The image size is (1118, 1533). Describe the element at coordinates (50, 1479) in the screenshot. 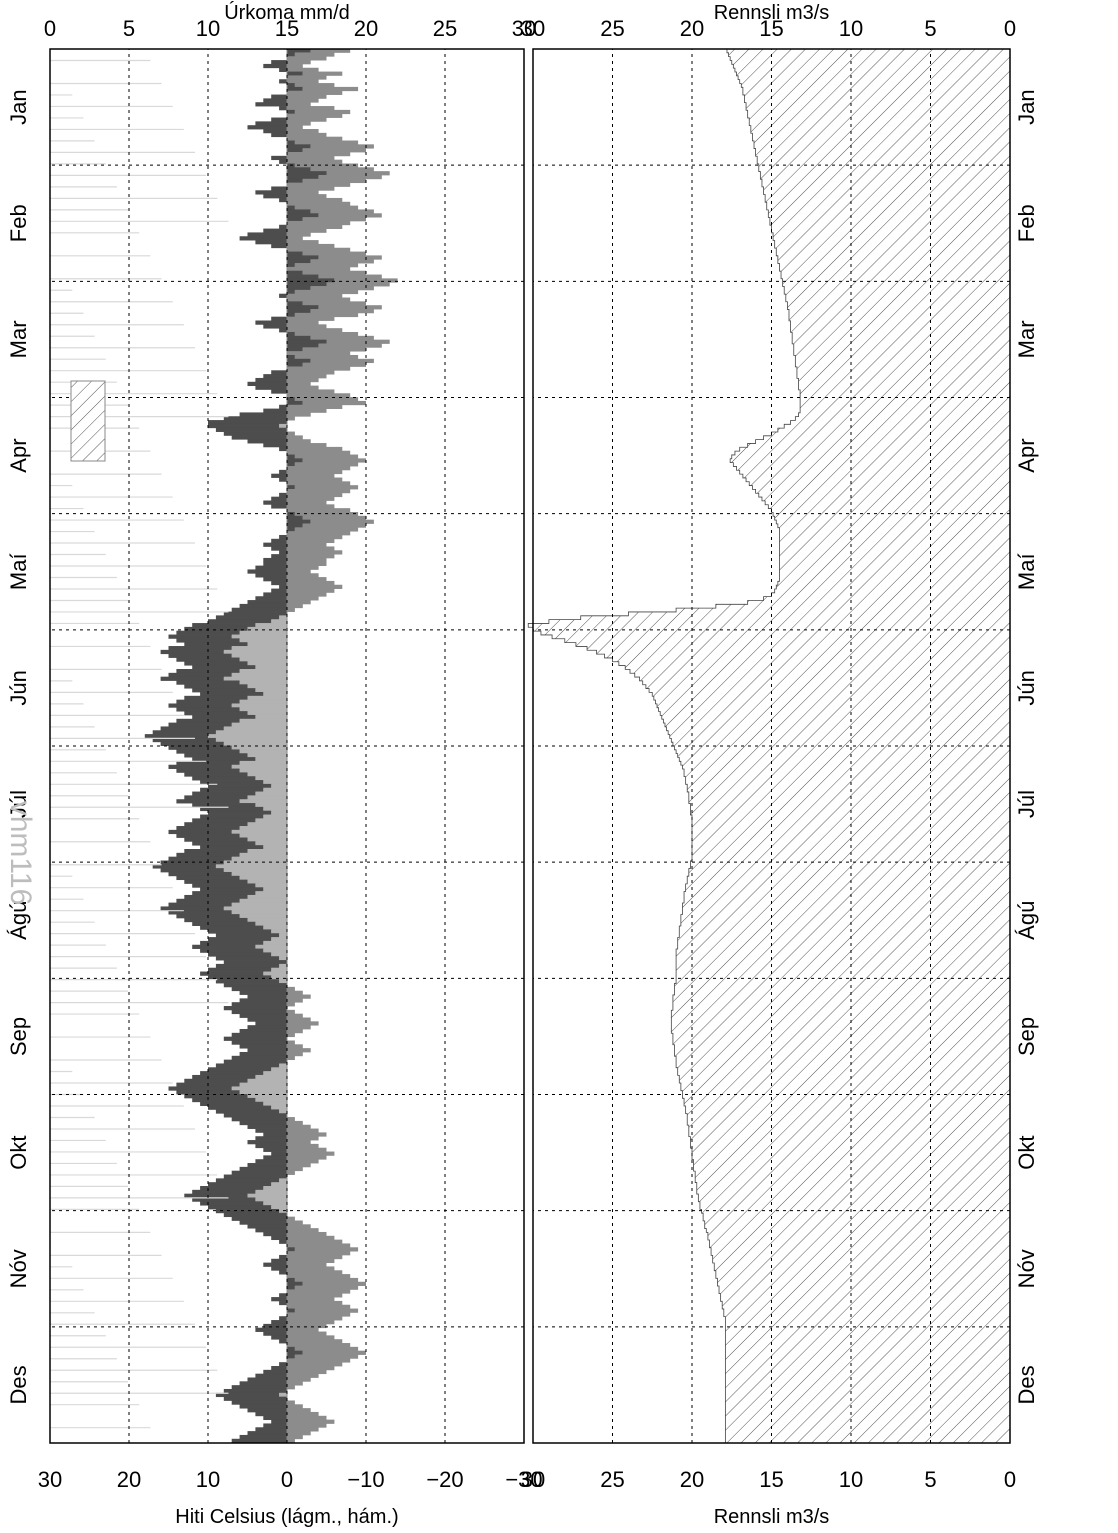

I see `temp-tick-label: 30` at that location.